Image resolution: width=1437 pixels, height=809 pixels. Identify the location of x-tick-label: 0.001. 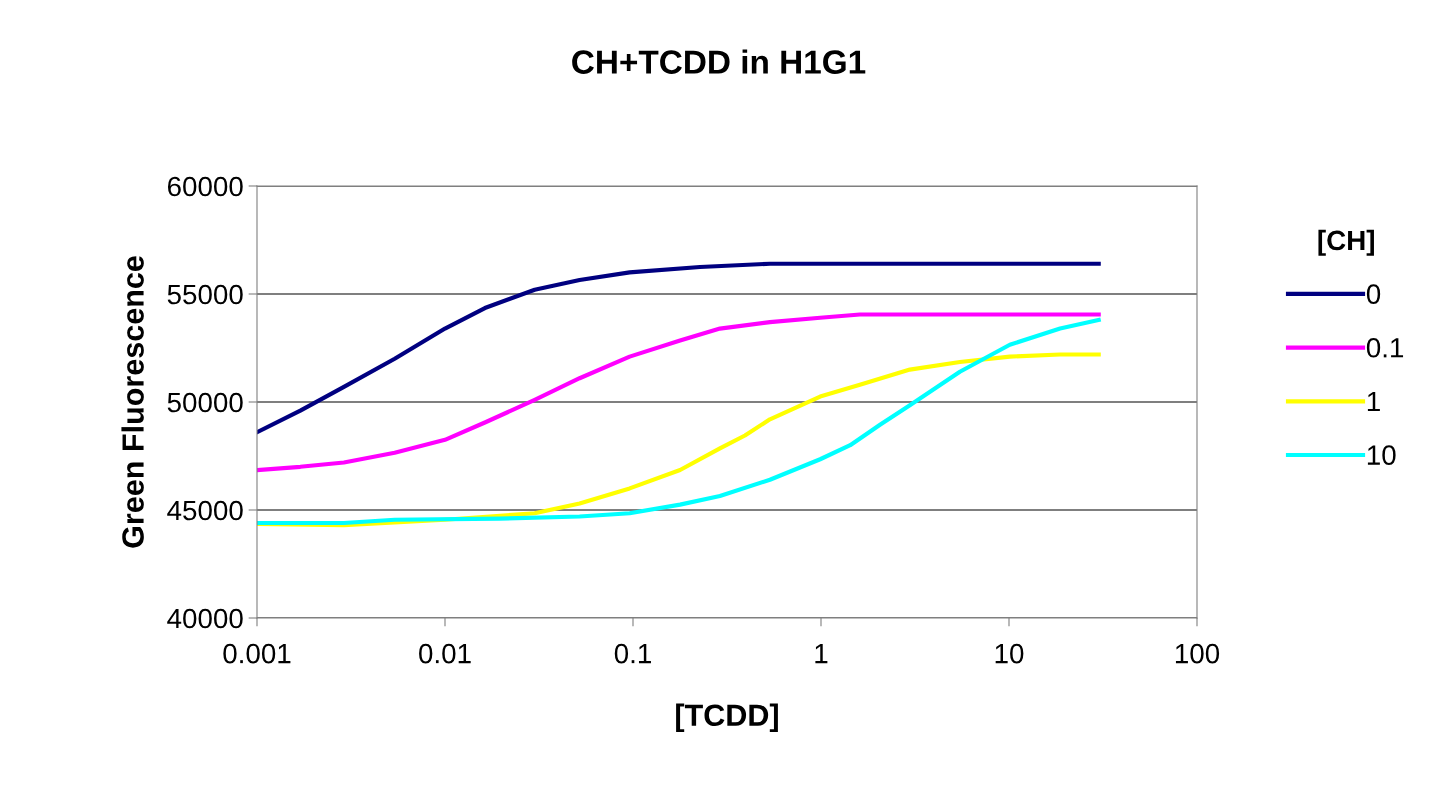
(257, 653).